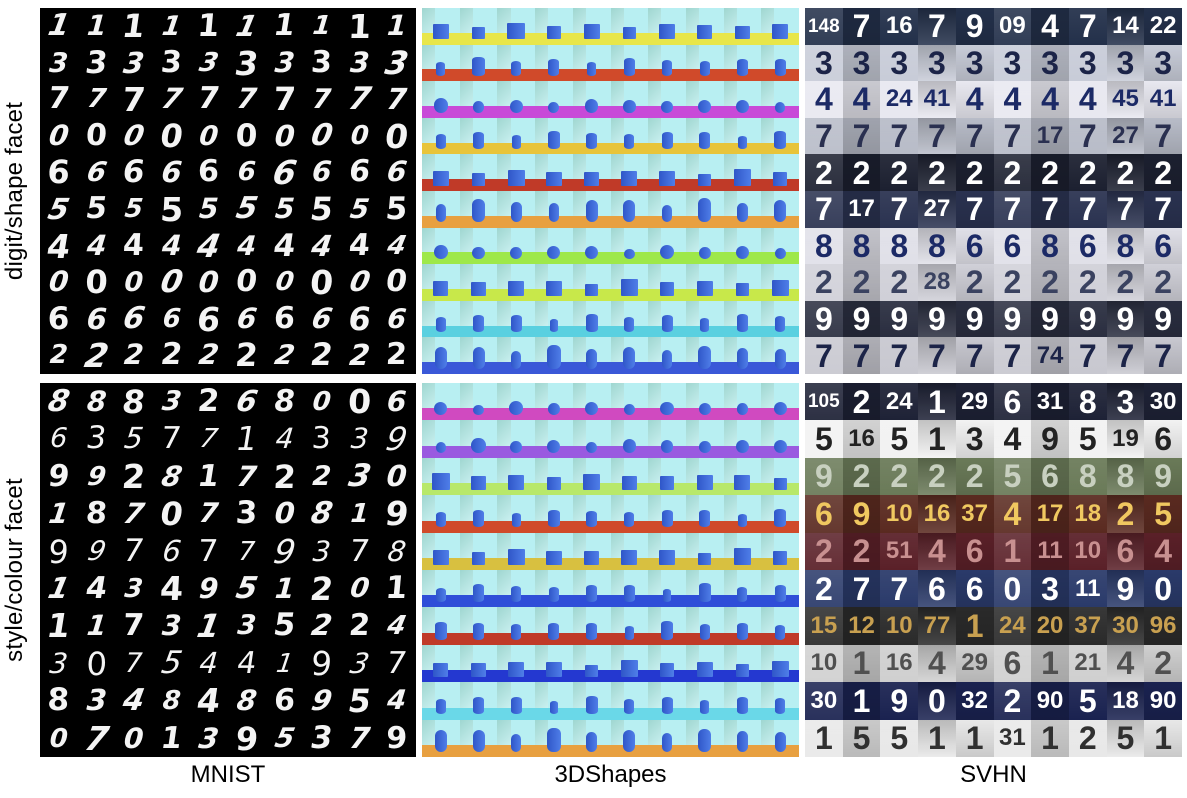  What do you see at coordinates (974, 402) in the screenshot?
I see `svhn-crop: 29` at bounding box center [974, 402].